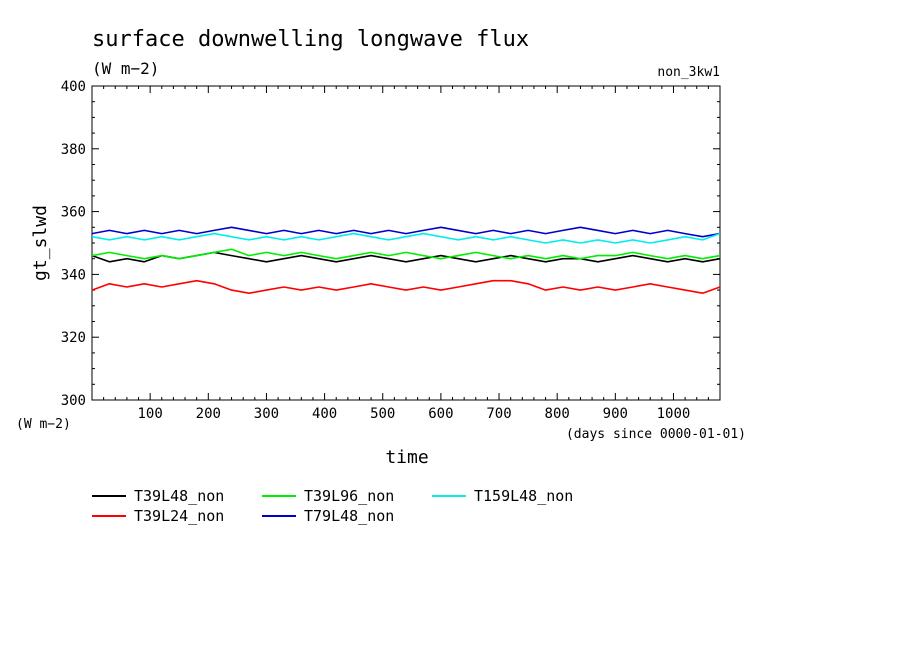  I want to click on run-label: non_3kw1, so click(688, 72).